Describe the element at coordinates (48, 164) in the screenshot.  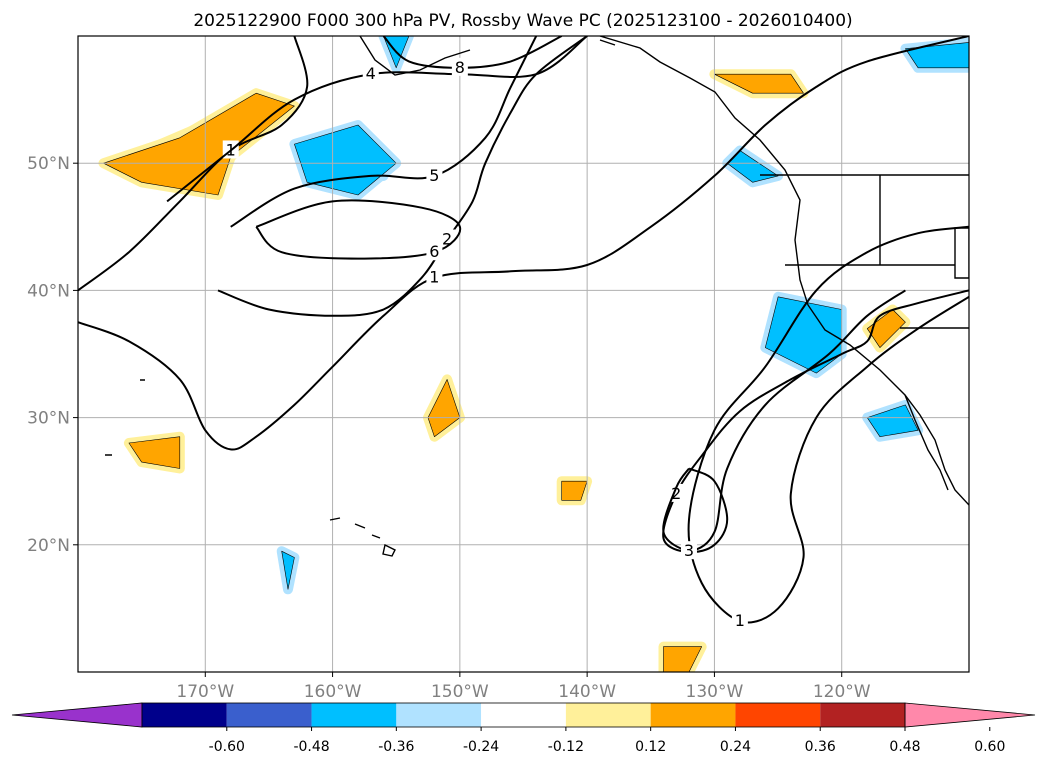
I see `tick-label-lat: 50°N` at that location.